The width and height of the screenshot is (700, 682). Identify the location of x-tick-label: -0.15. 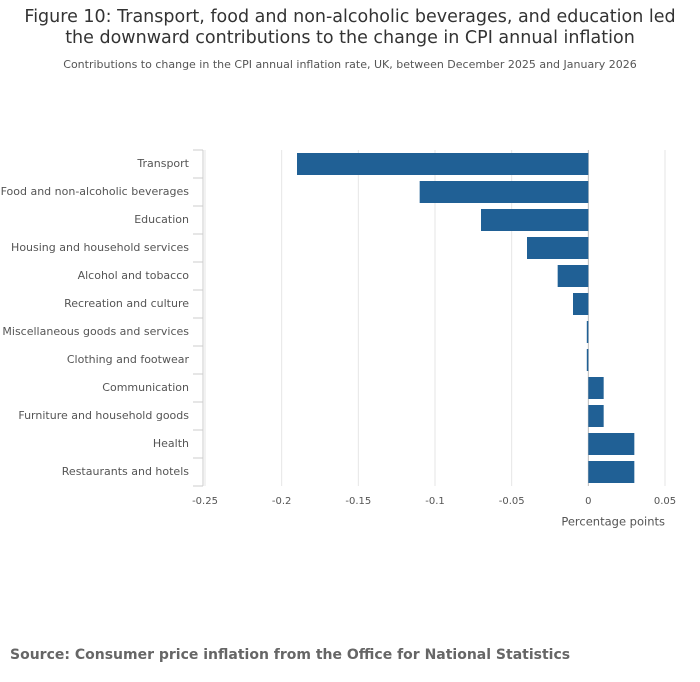
(358, 501).